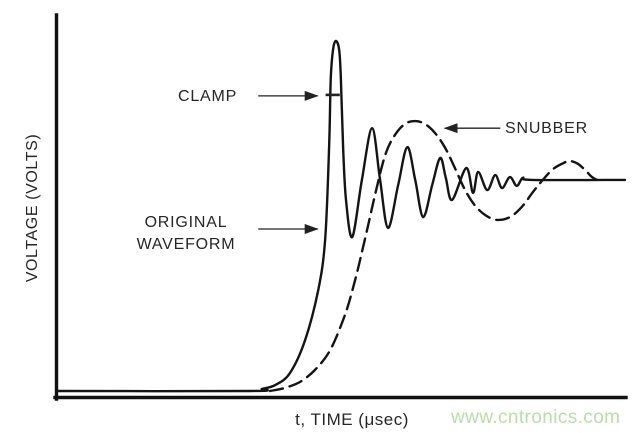 The height and width of the screenshot is (436, 635). I want to click on original-waveform-label: ORIGINAL WAVEFORM, so click(186, 234).